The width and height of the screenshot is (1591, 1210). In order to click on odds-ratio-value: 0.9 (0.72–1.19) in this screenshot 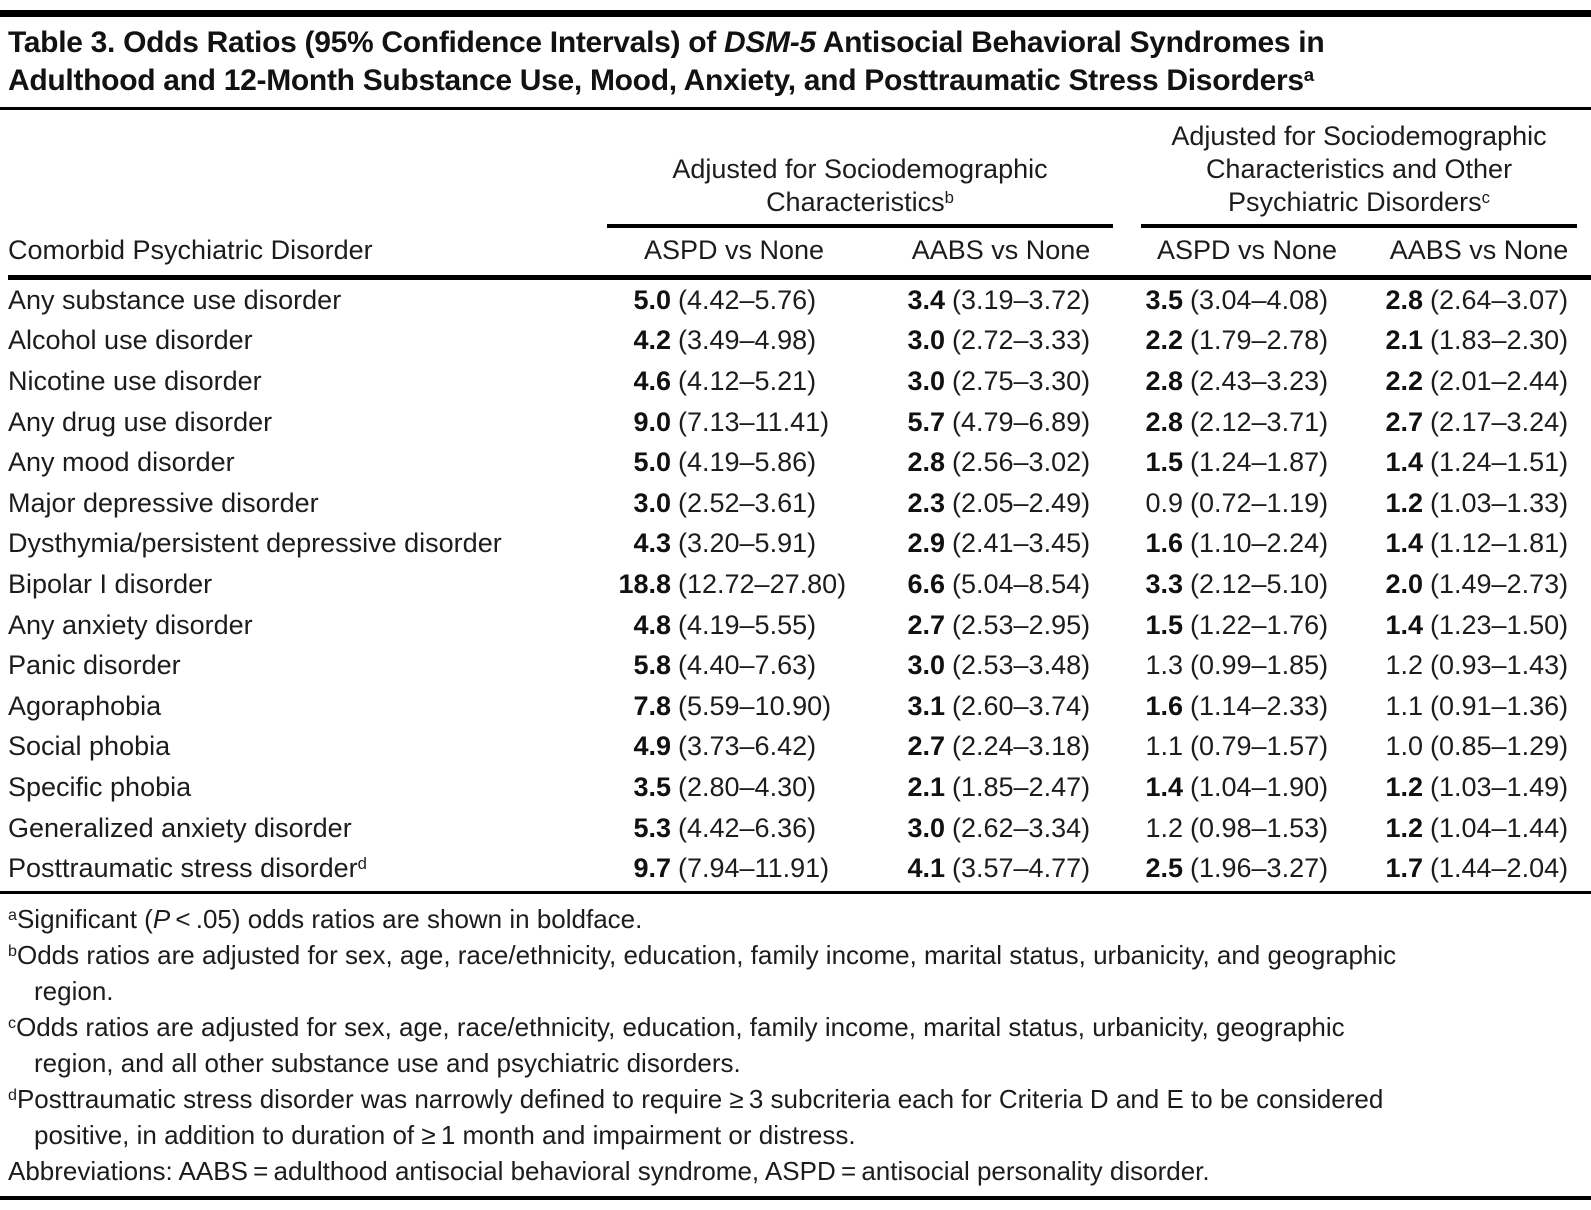, I will do `click(1247, 503)`.